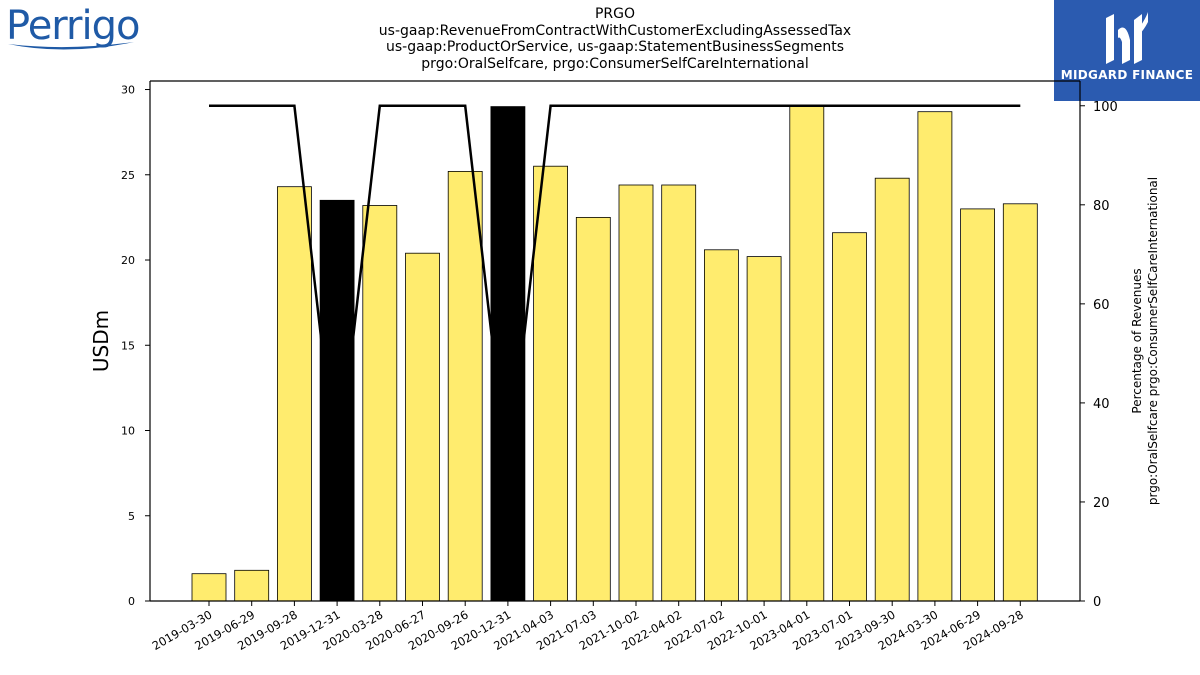 This screenshot has width=1200, height=675. Describe the element at coordinates (1127, 38) in the screenshot. I see `midgard-m-icon` at that location.